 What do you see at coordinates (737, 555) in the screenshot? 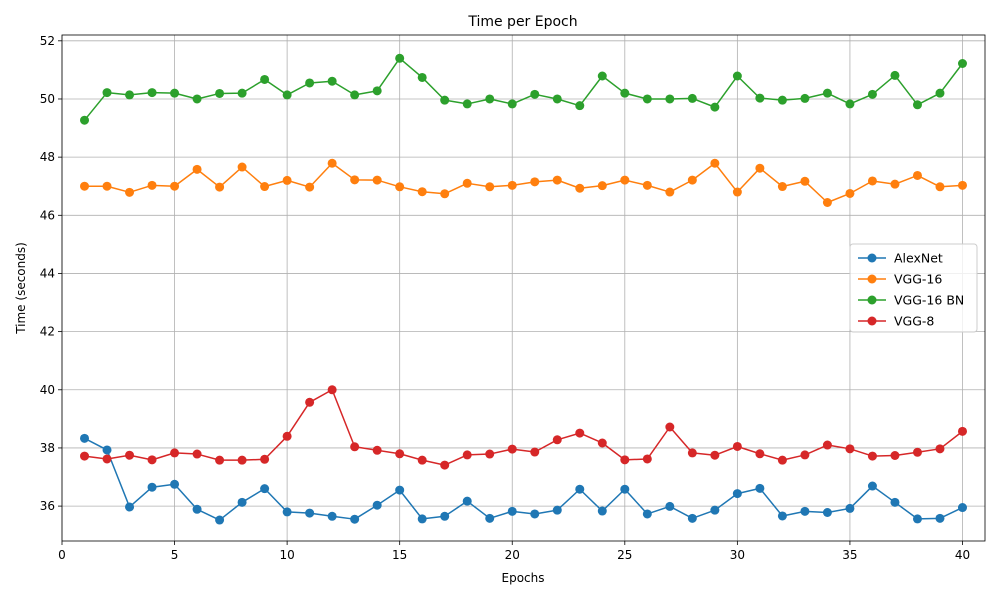
I see `x-tick-label: 30` at bounding box center [737, 555].